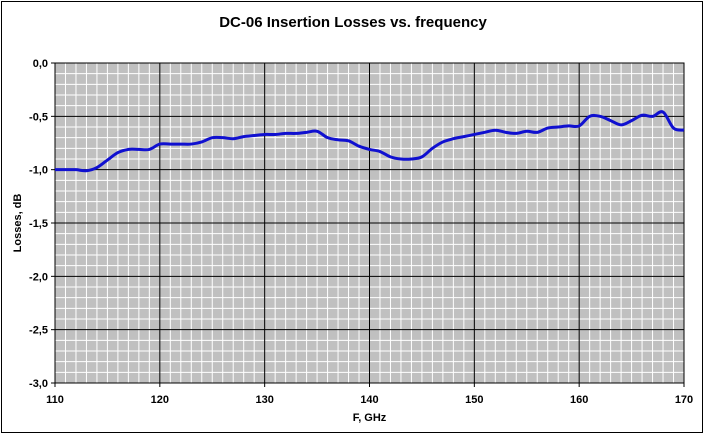 The image size is (706, 436). What do you see at coordinates (370, 141) in the screenshot?
I see `series-line` at bounding box center [370, 141].